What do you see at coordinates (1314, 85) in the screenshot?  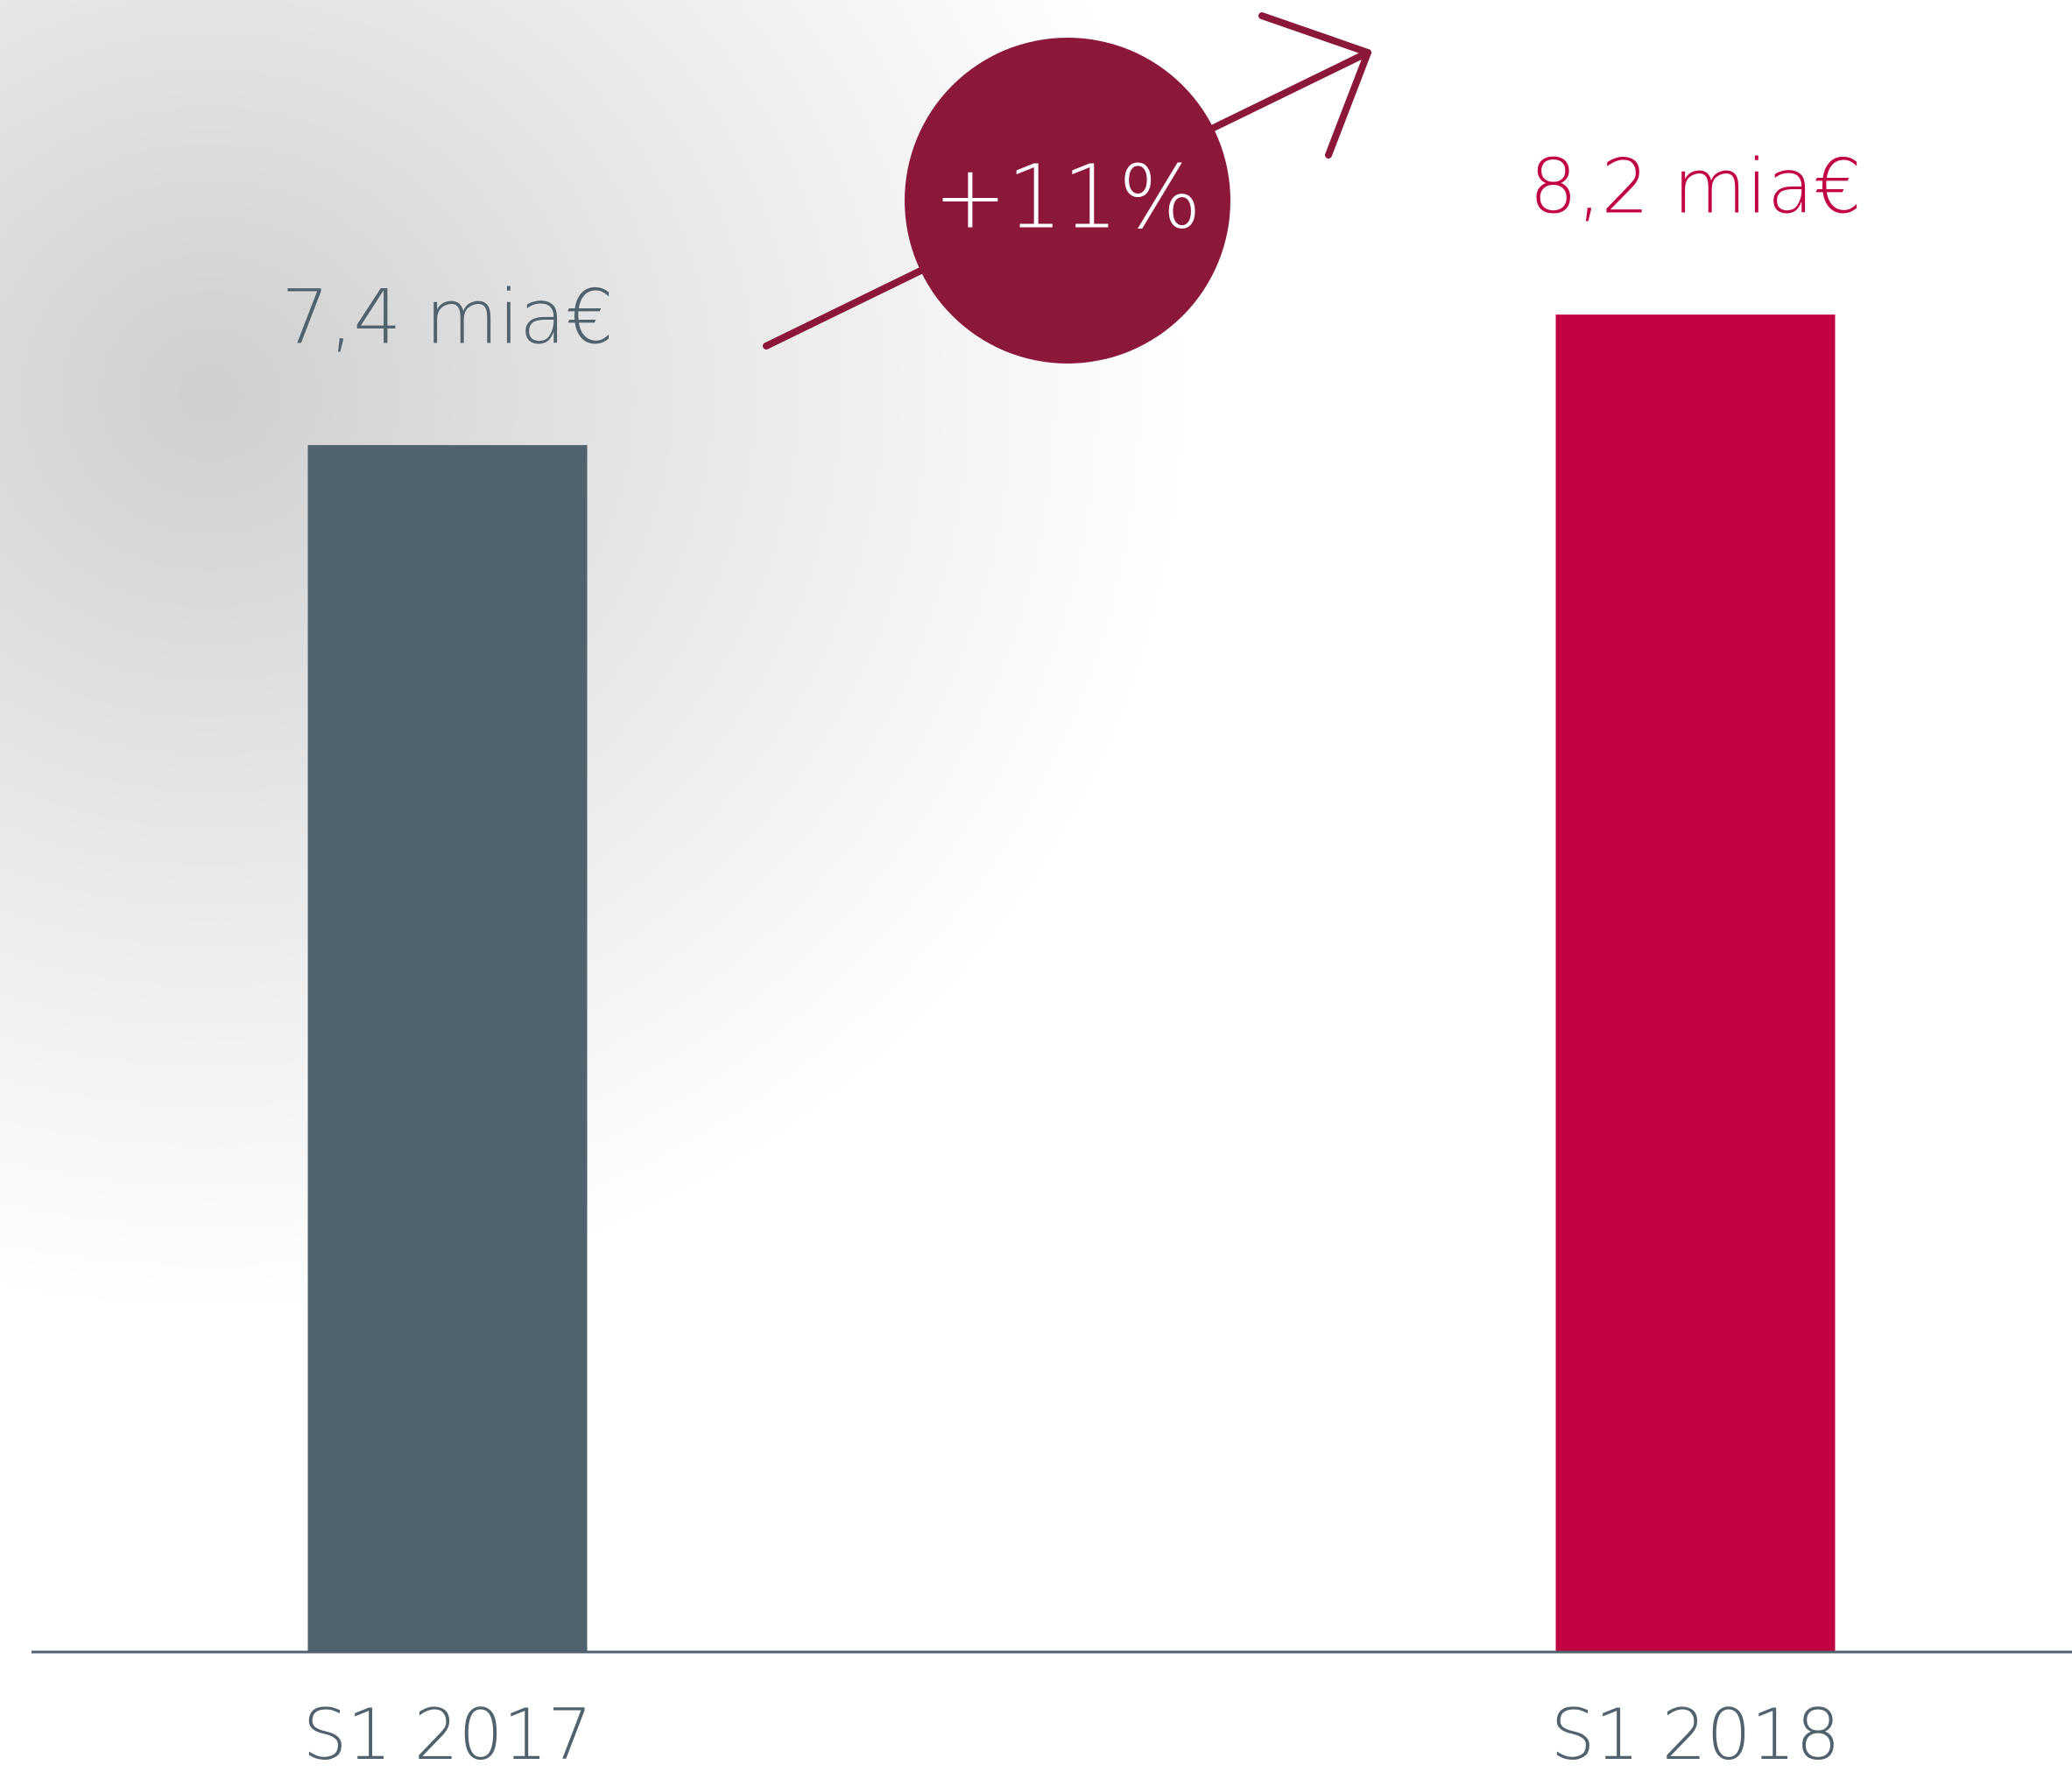 I see `arrow-head` at bounding box center [1314, 85].